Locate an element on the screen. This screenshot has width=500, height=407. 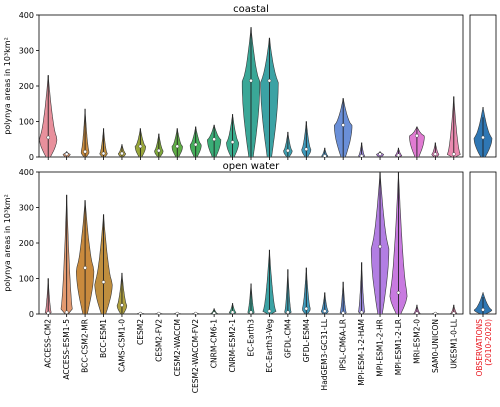
x-tick-label: MPI-ESM1-2-LR is located at coordinates (398, 347).